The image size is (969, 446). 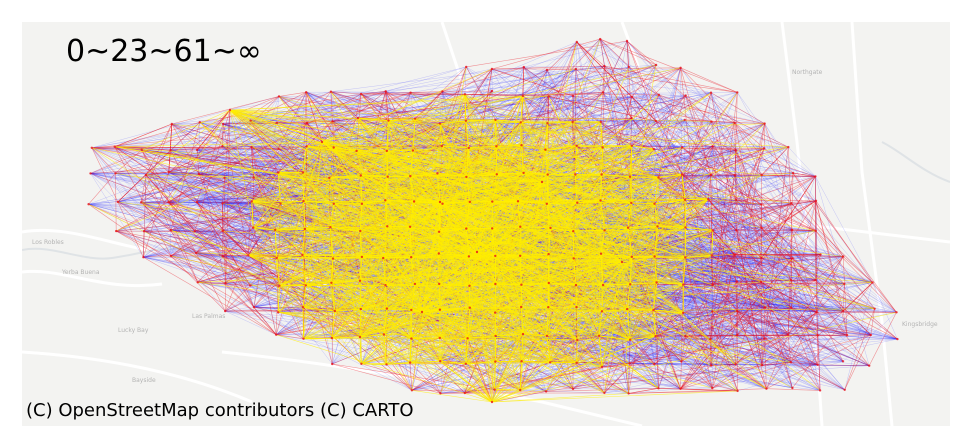 I want to click on basemap-place-label: Northgate, so click(x=807, y=72).